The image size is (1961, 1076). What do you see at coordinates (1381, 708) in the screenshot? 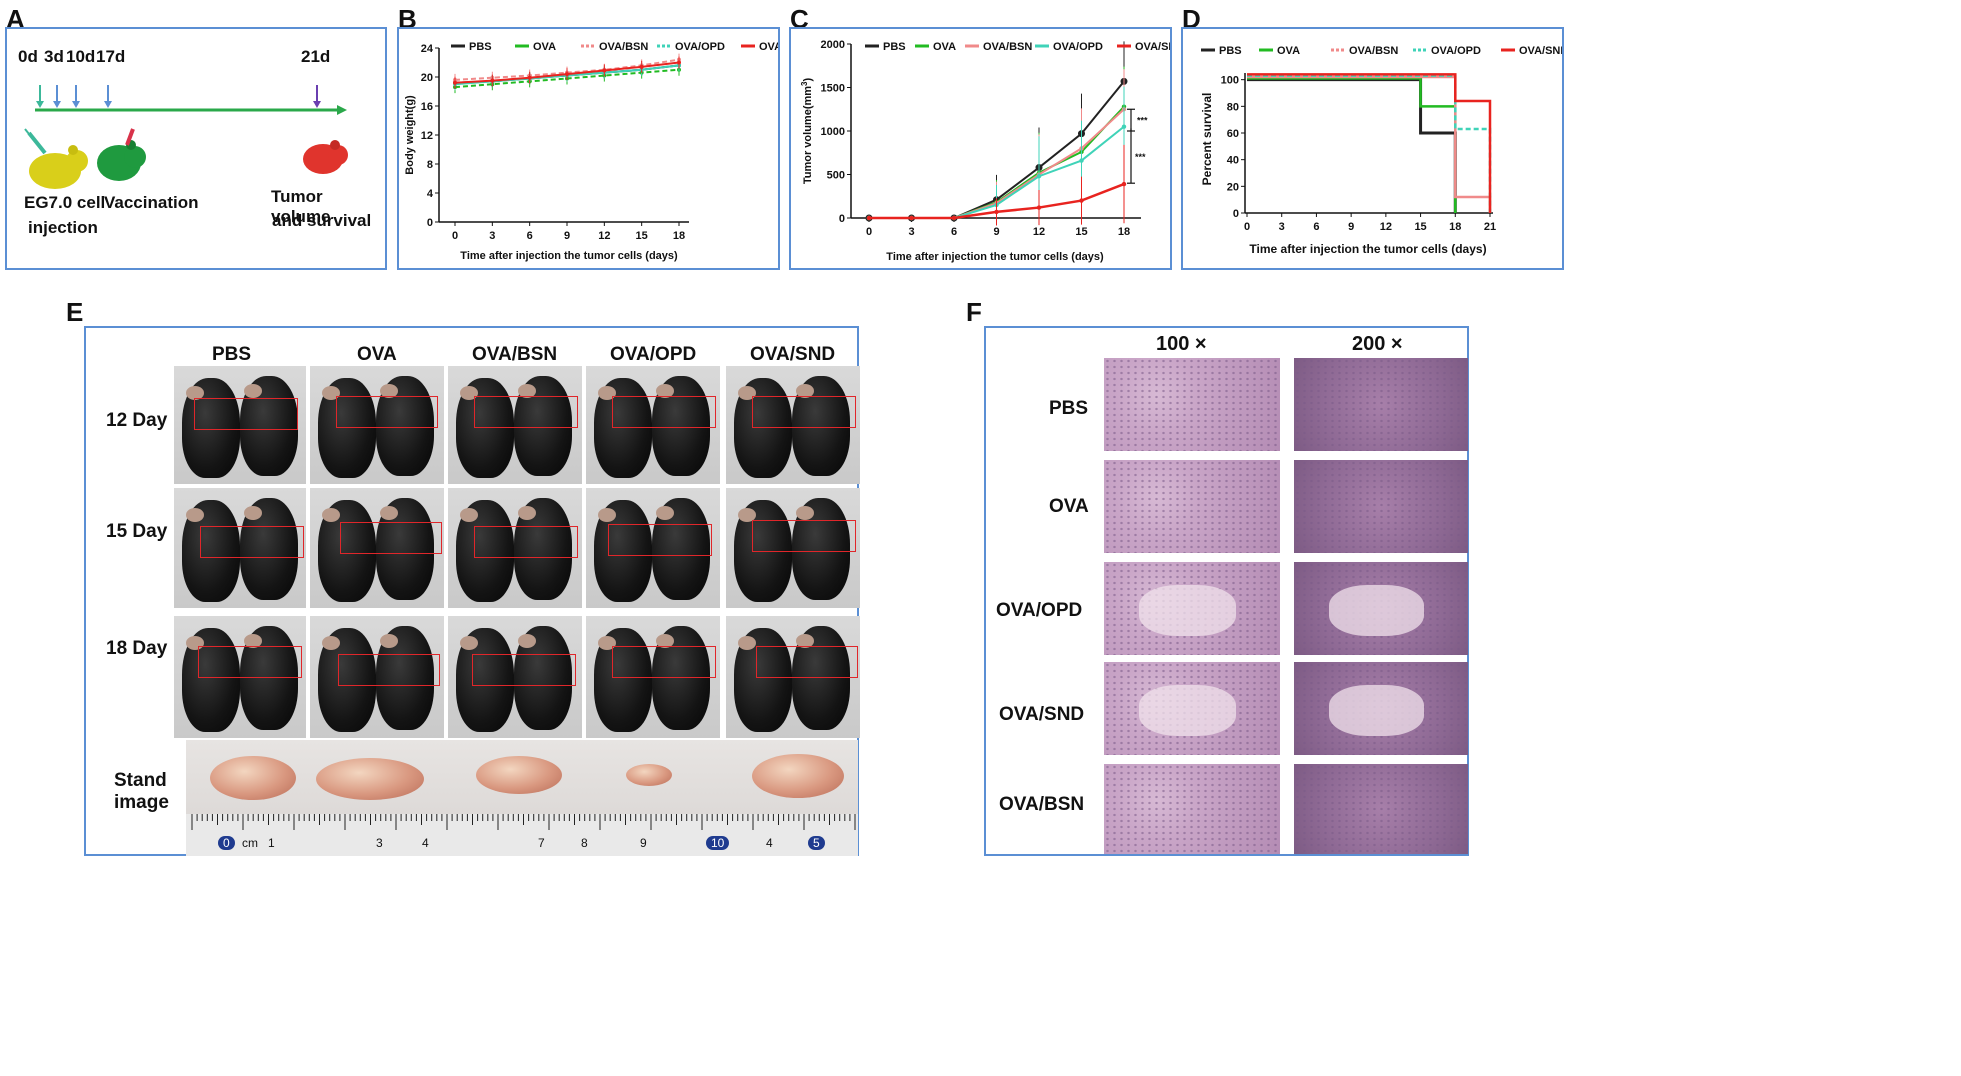
I see `histo-ova-snd-200x` at bounding box center [1381, 708].